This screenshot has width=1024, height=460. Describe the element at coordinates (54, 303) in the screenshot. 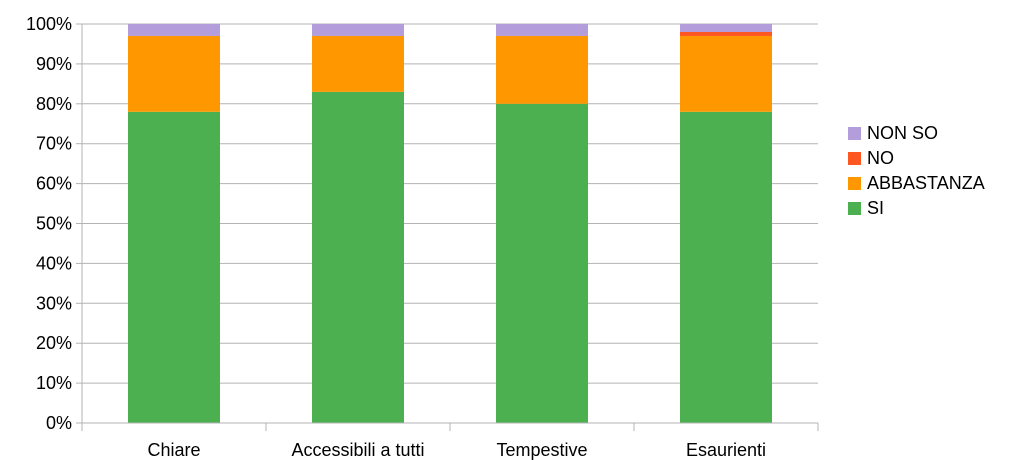

I see `y-tick-label: 30%` at that location.